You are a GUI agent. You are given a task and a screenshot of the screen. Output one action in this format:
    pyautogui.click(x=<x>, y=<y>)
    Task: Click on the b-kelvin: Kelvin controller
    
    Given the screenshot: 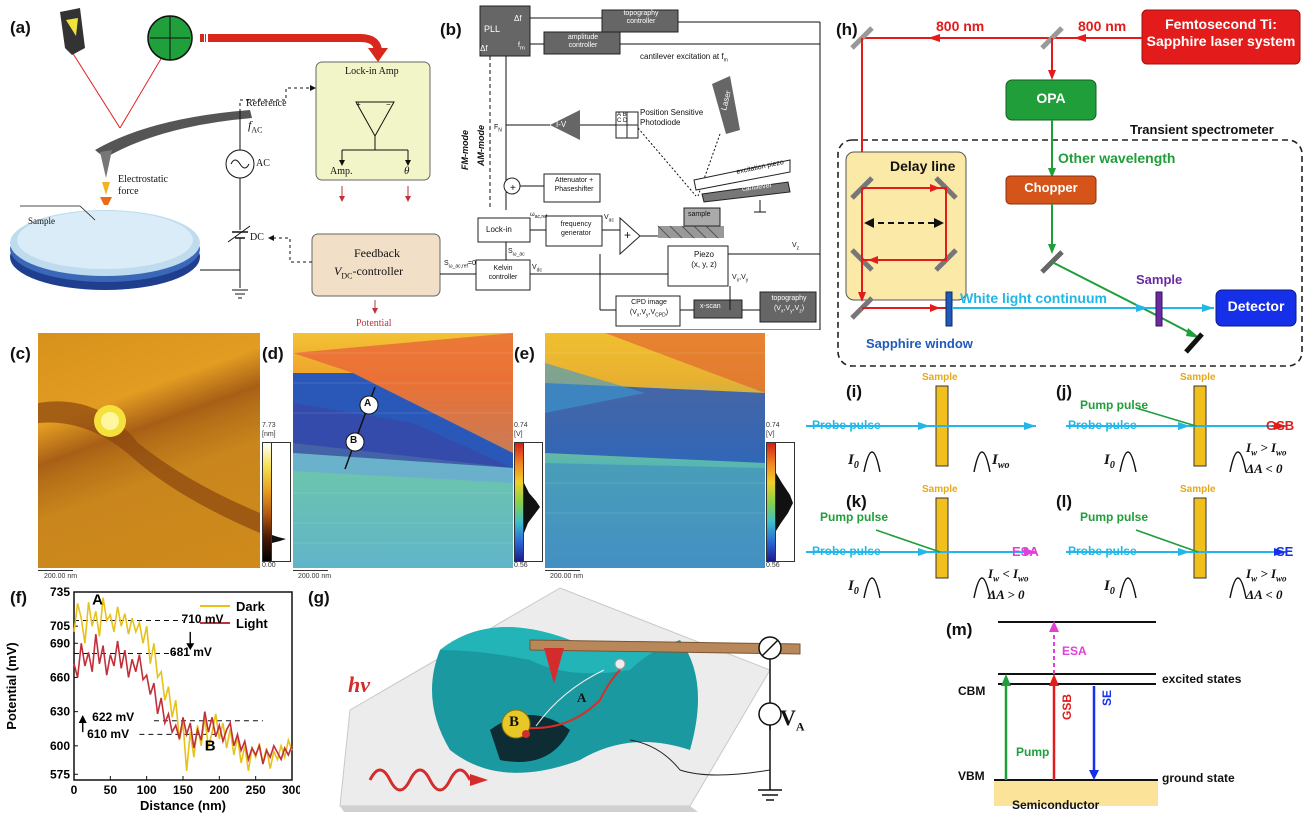 What is the action you would take?
    pyautogui.click(x=503, y=273)
    